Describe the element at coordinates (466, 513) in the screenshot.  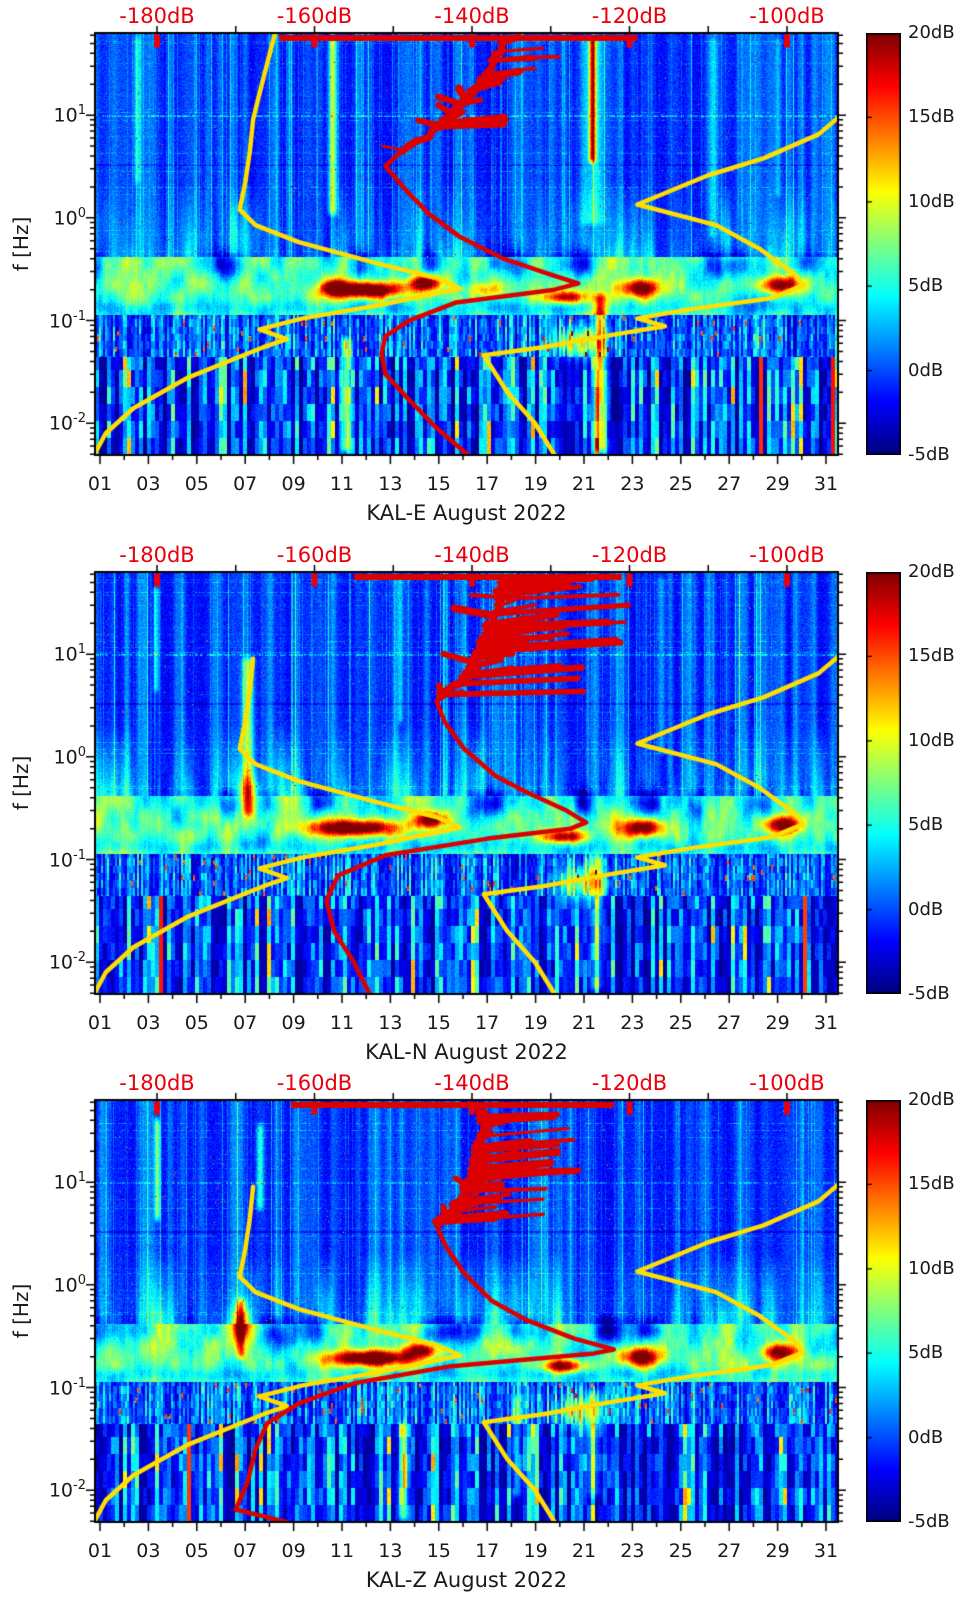
I see `panel-title-kal-e: KAL-E August 2022` at that location.